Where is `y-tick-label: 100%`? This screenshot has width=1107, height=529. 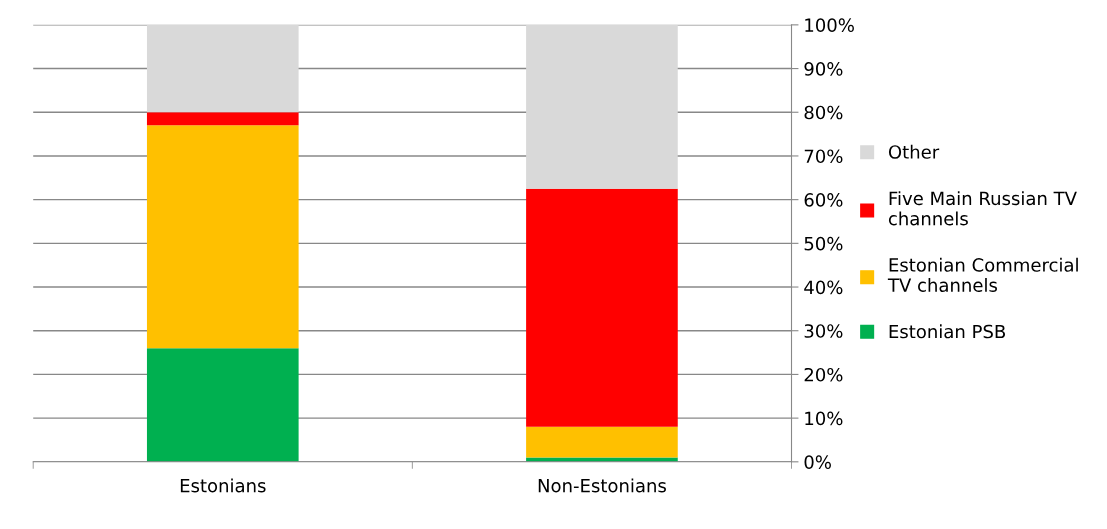
y-tick-label: 100% is located at coordinates (829, 25).